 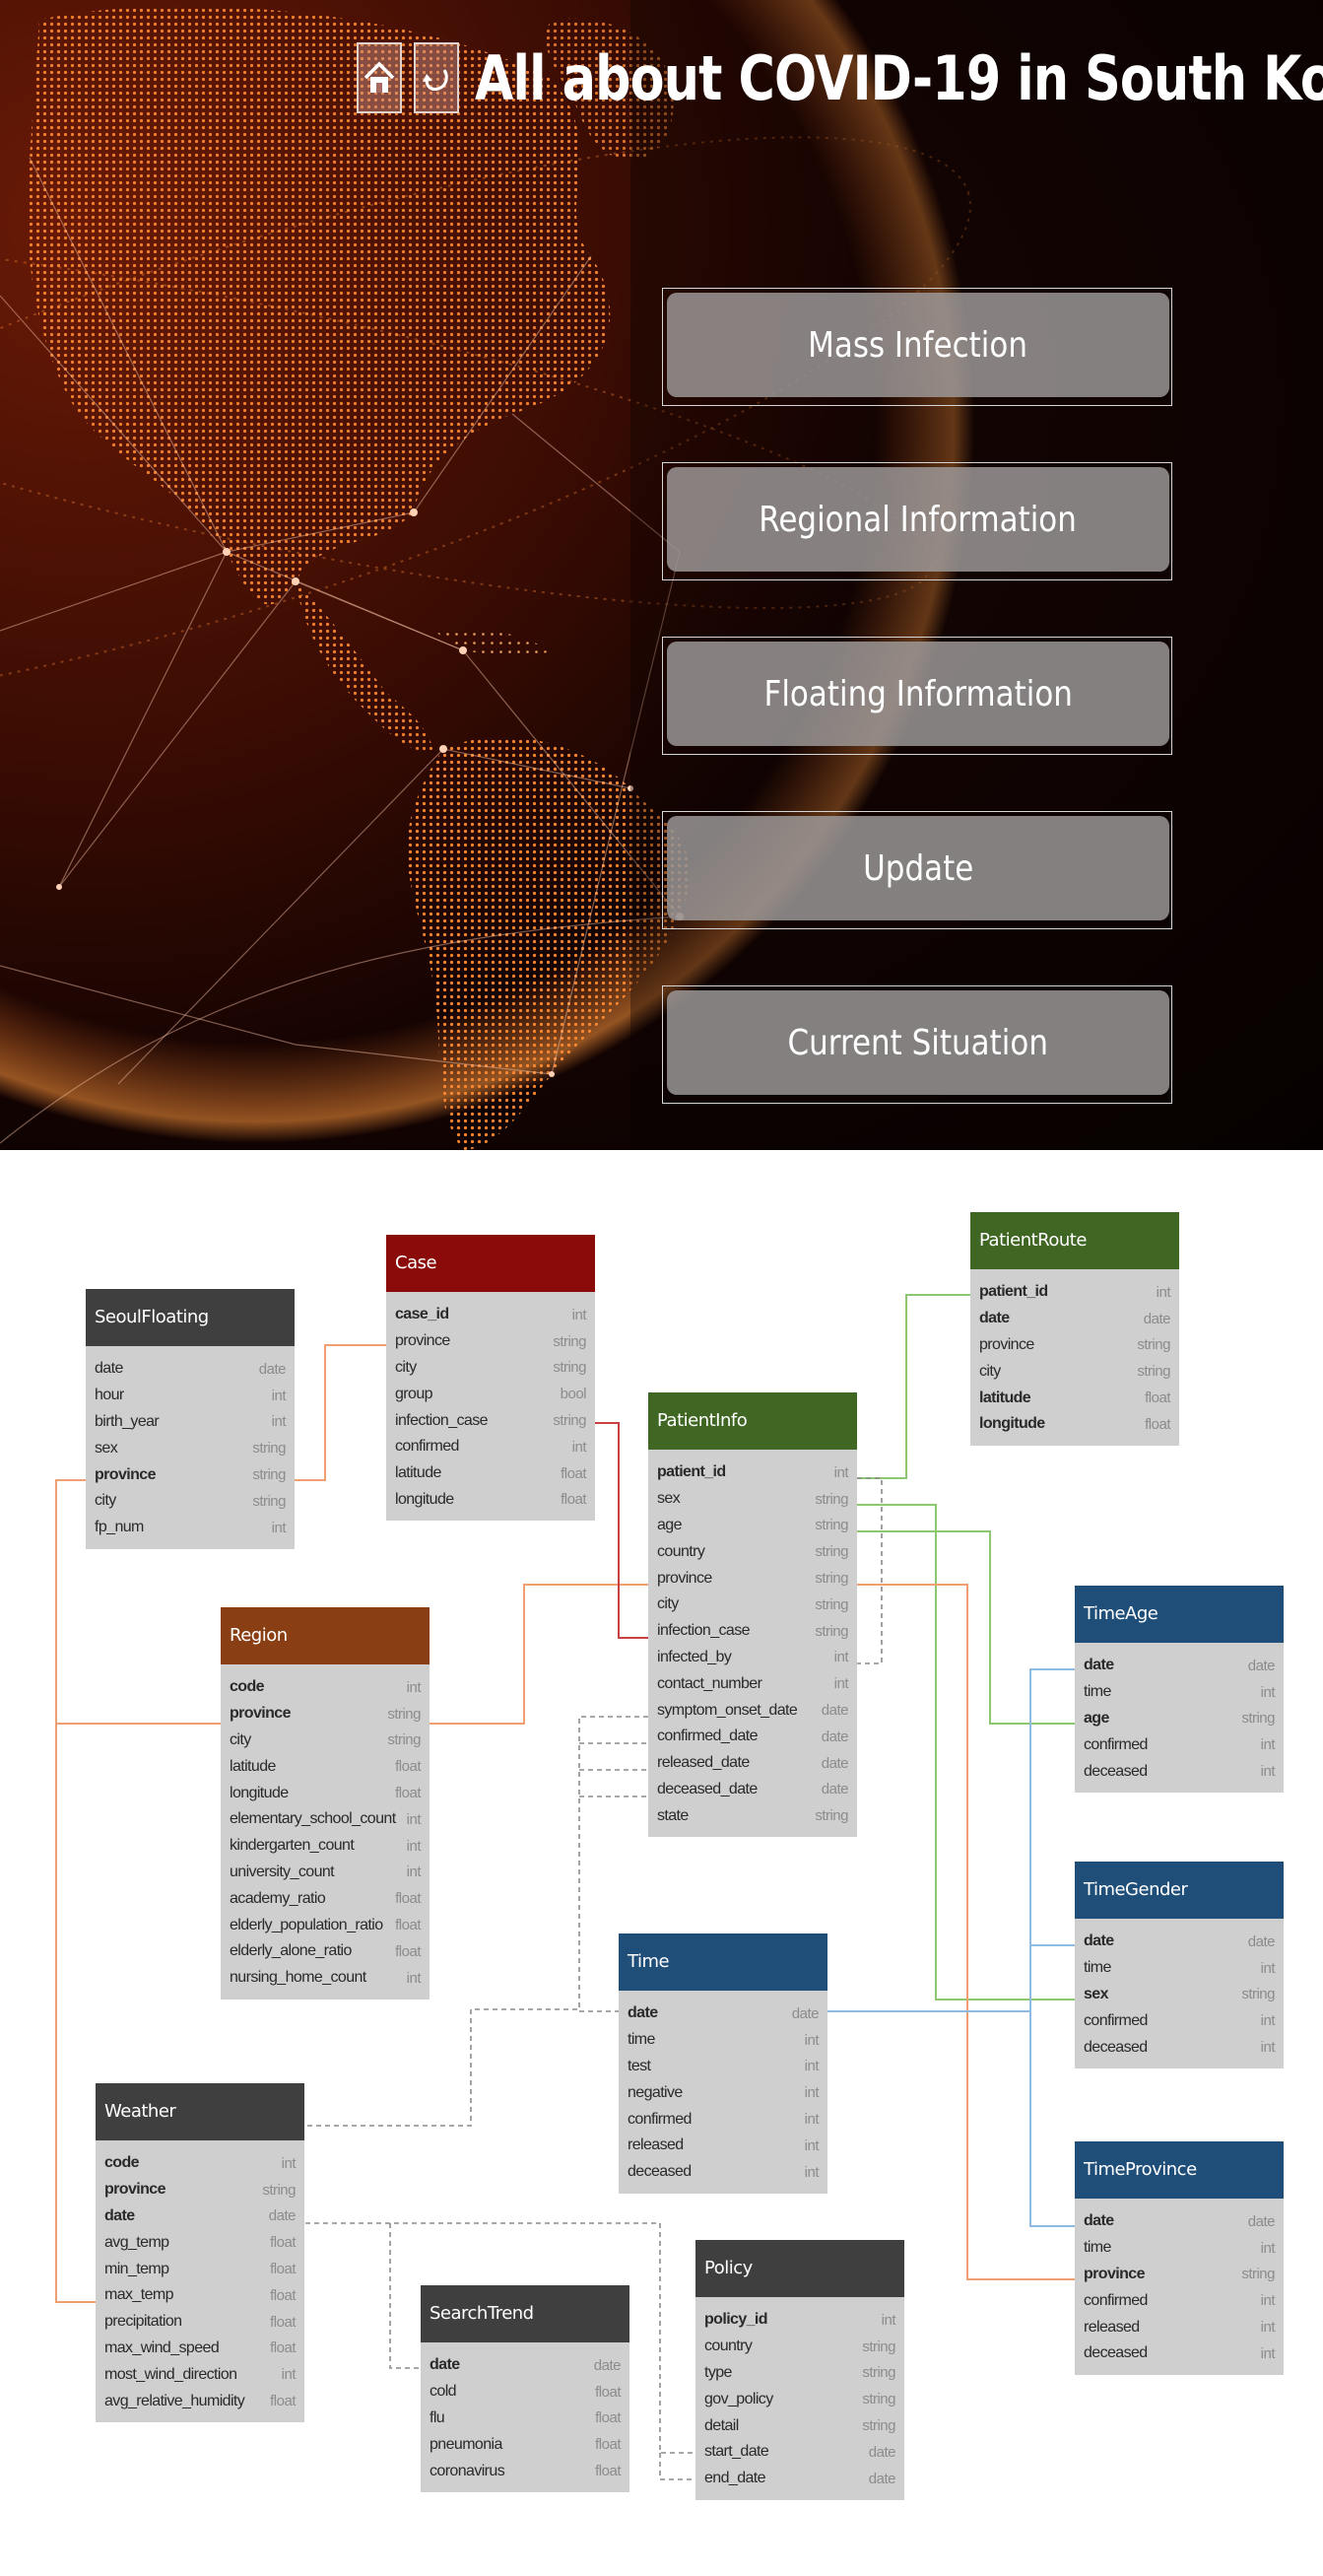 I want to click on field-name: group, so click(x=414, y=1393).